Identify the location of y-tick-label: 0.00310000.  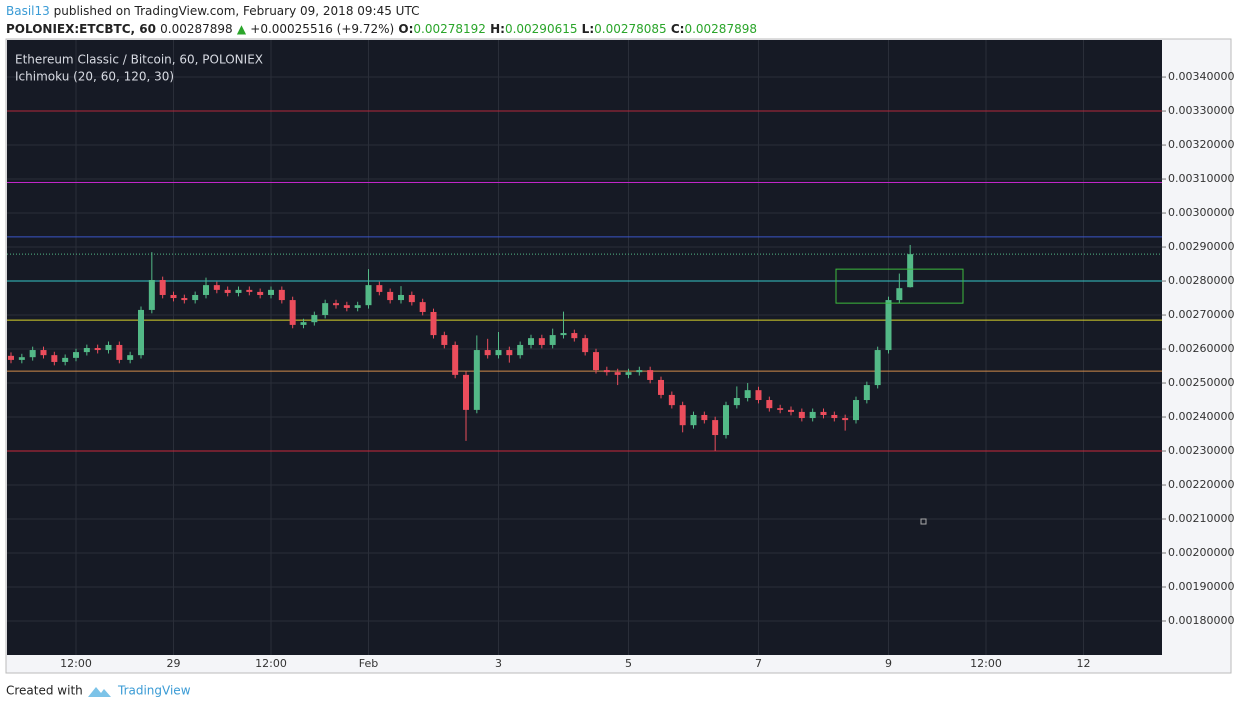
(1201, 178).